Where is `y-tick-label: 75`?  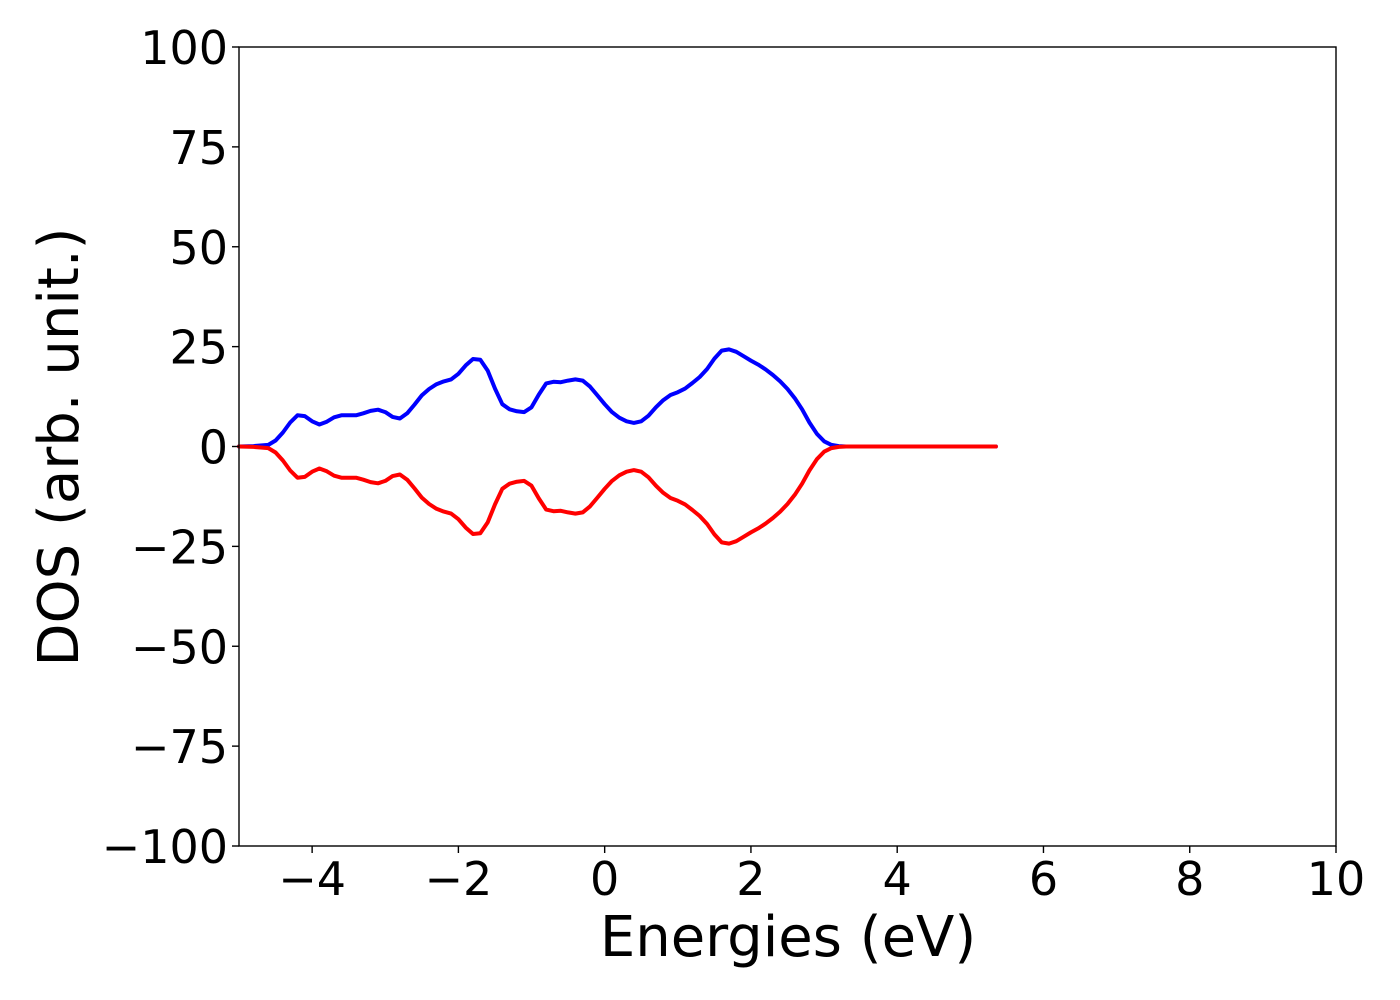
y-tick-label: 75 is located at coordinates (198, 148).